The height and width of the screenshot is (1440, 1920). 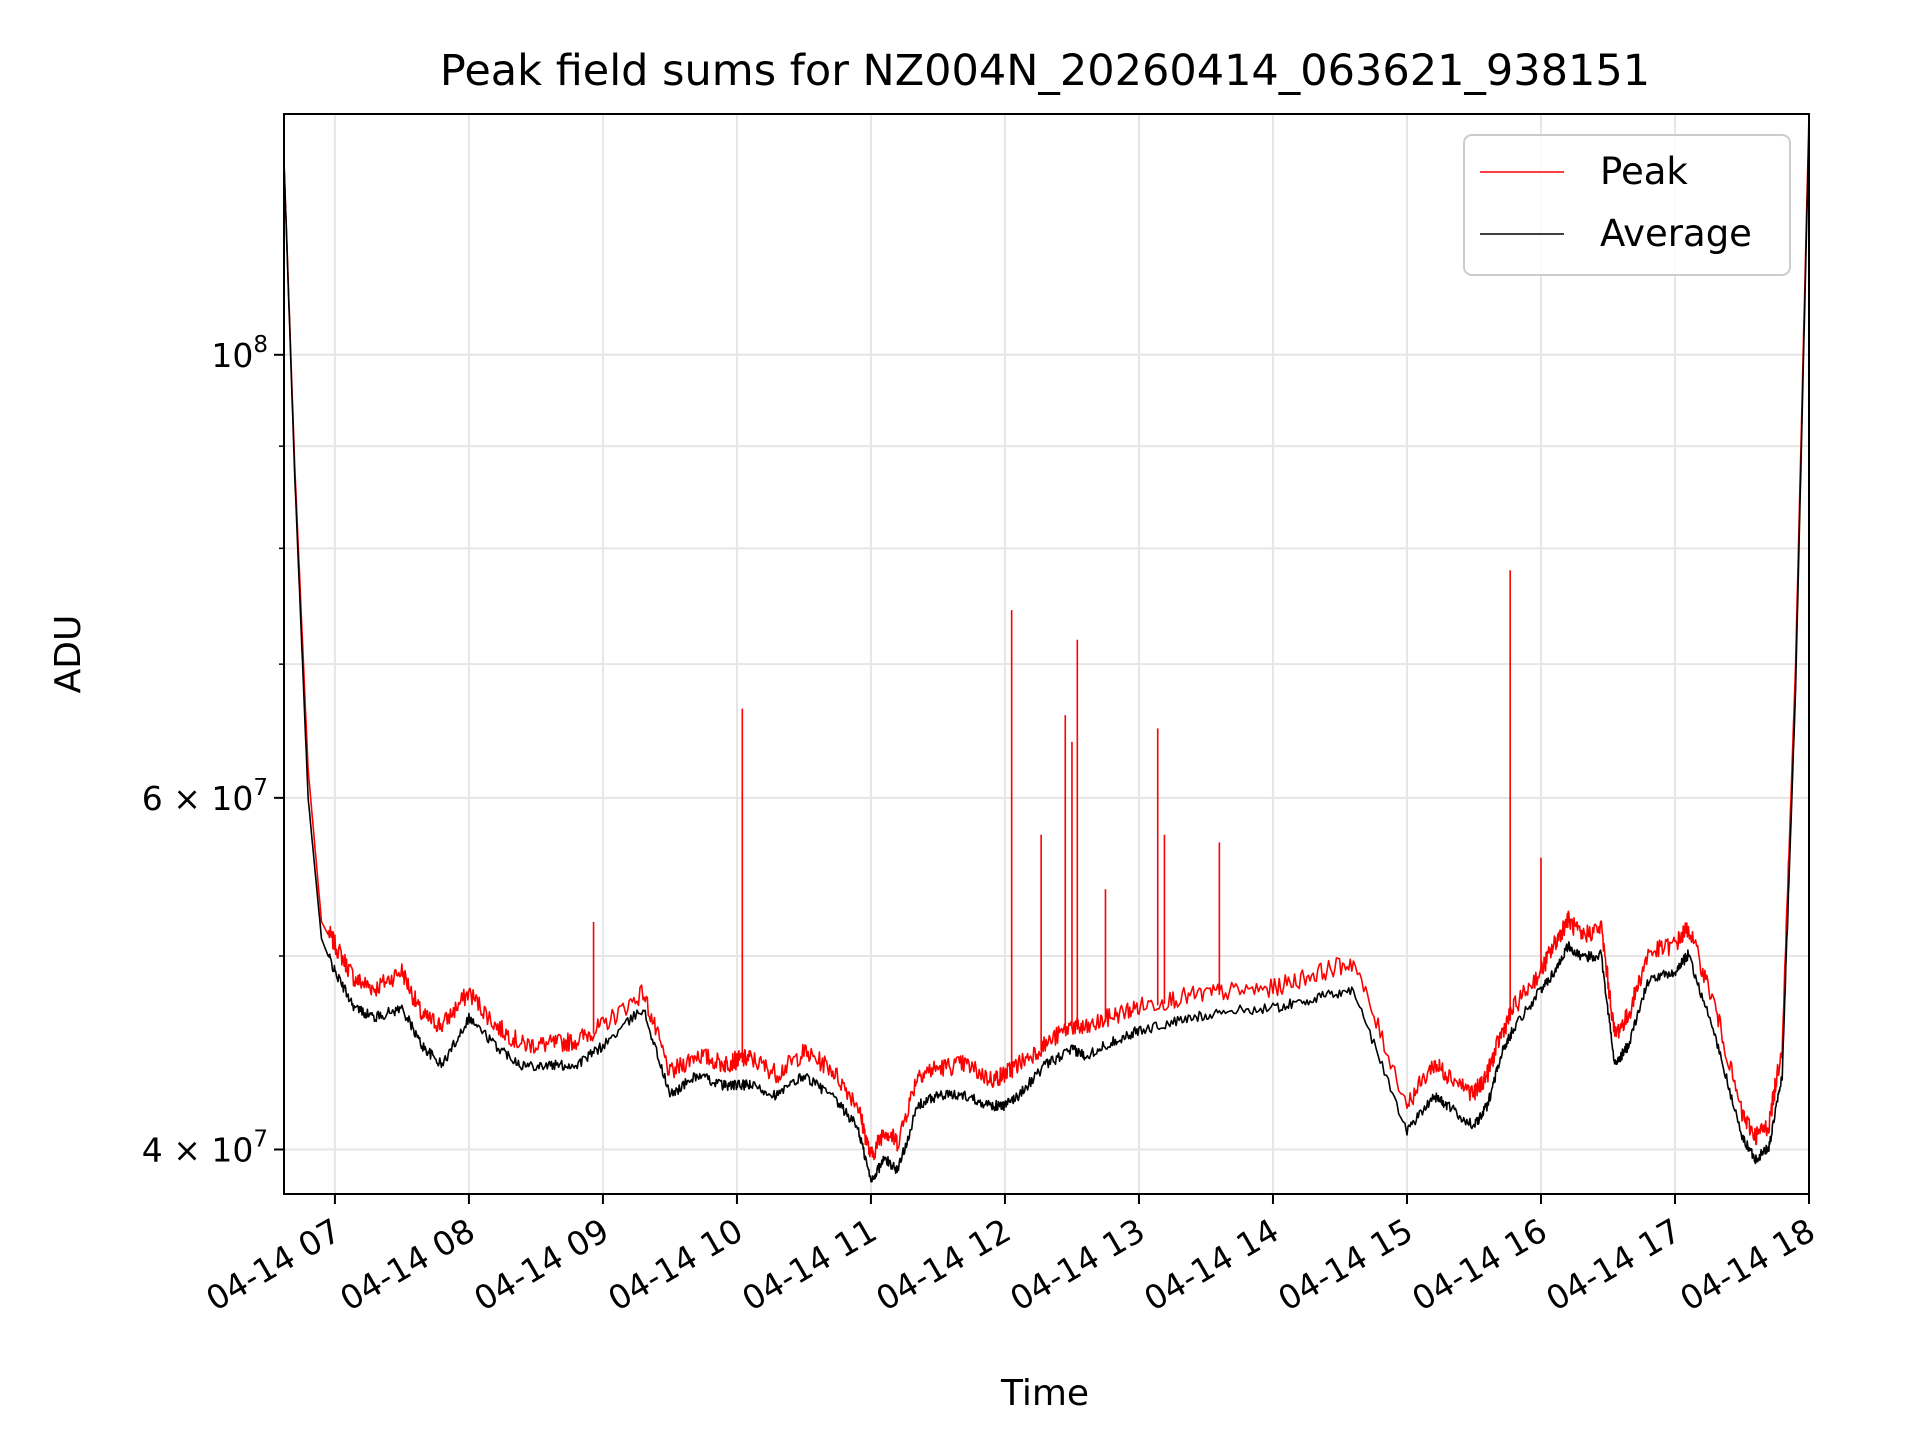 What do you see at coordinates (1676, 233) in the screenshot?
I see `legend-label-average: Average` at bounding box center [1676, 233].